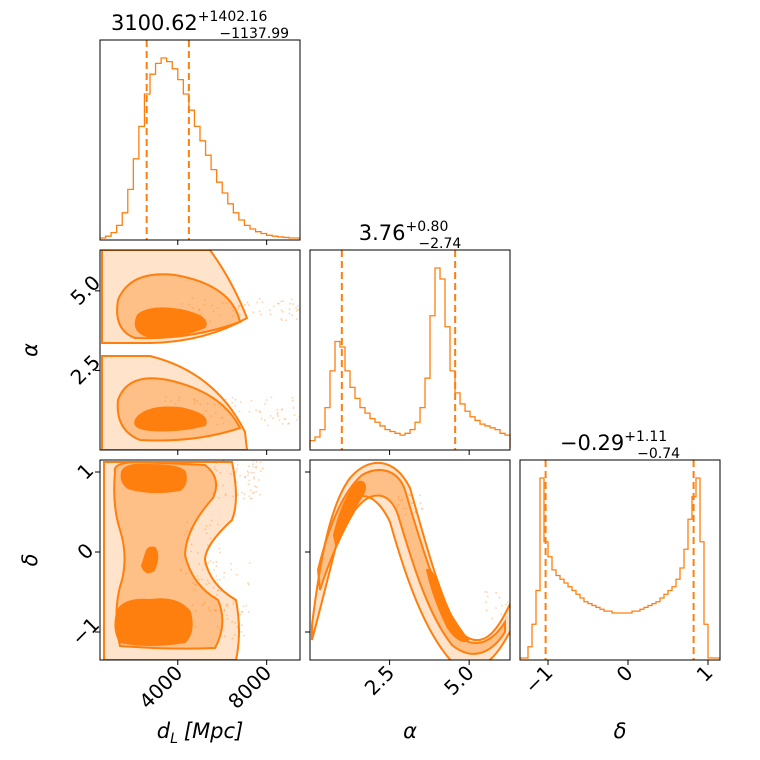 Image resolution: width=760 pixels, height=760 pixels. I want to click on xtick-label-alpha: 5.0, so click(458, 680).